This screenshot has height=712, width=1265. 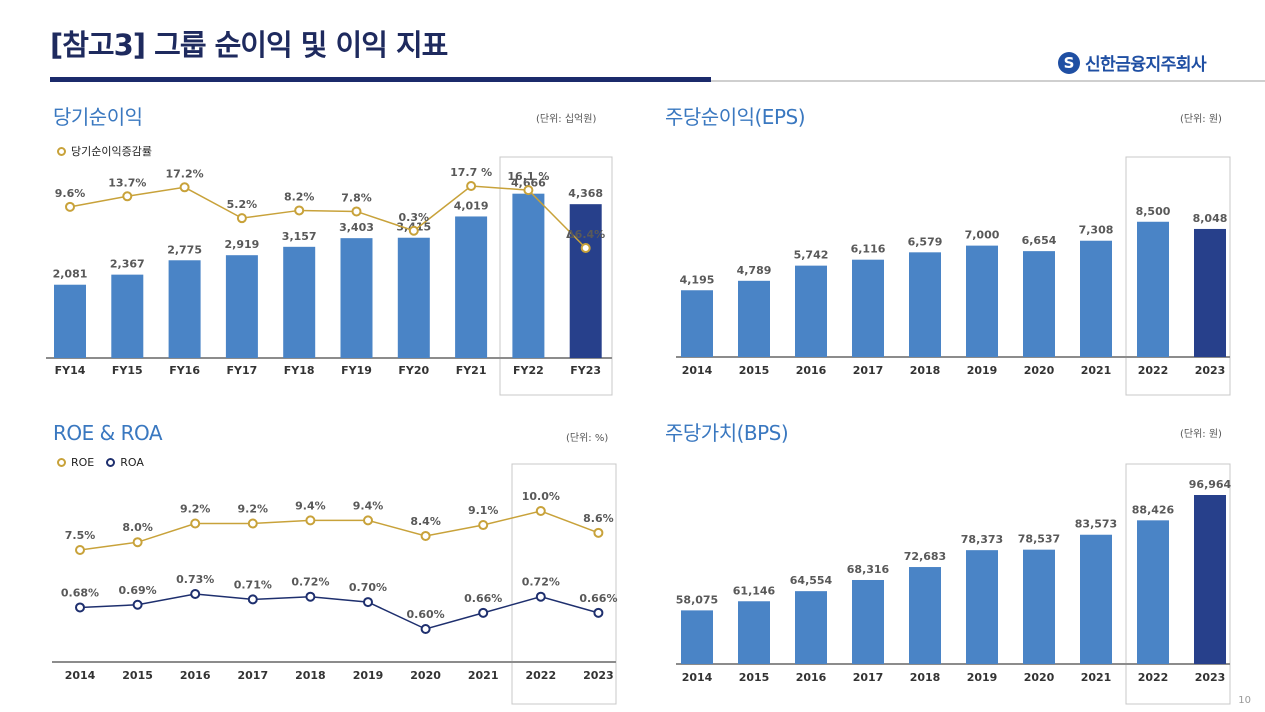 I want to click on header-accent-bar, so click(x=380, y=79).